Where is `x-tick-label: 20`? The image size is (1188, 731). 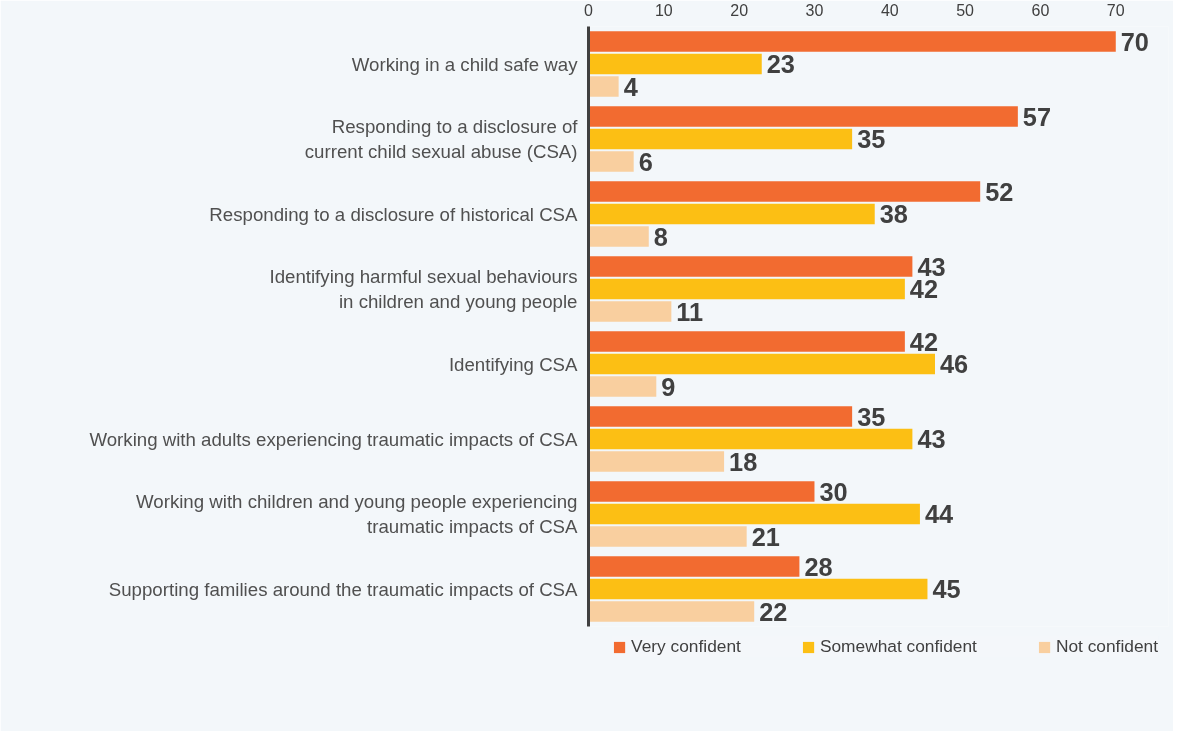 x-tick-label: 20 is located at coordinates (739, 10).